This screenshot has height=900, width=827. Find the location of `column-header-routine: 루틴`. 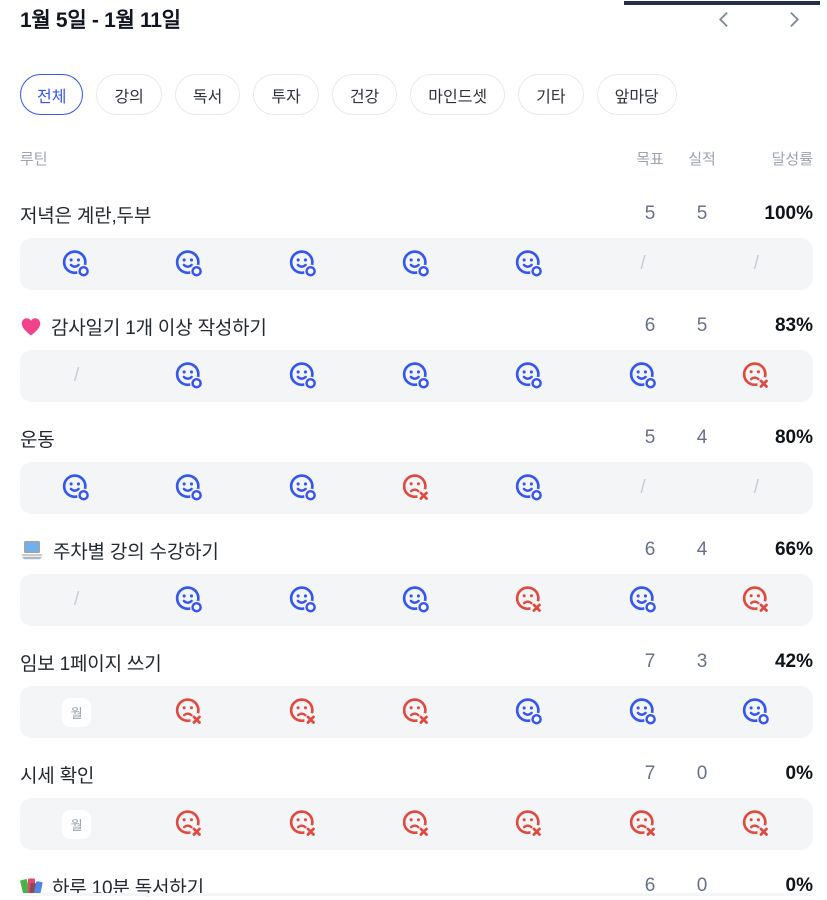

column-header-routine: 루틴 is located at coordinates (34, 159).